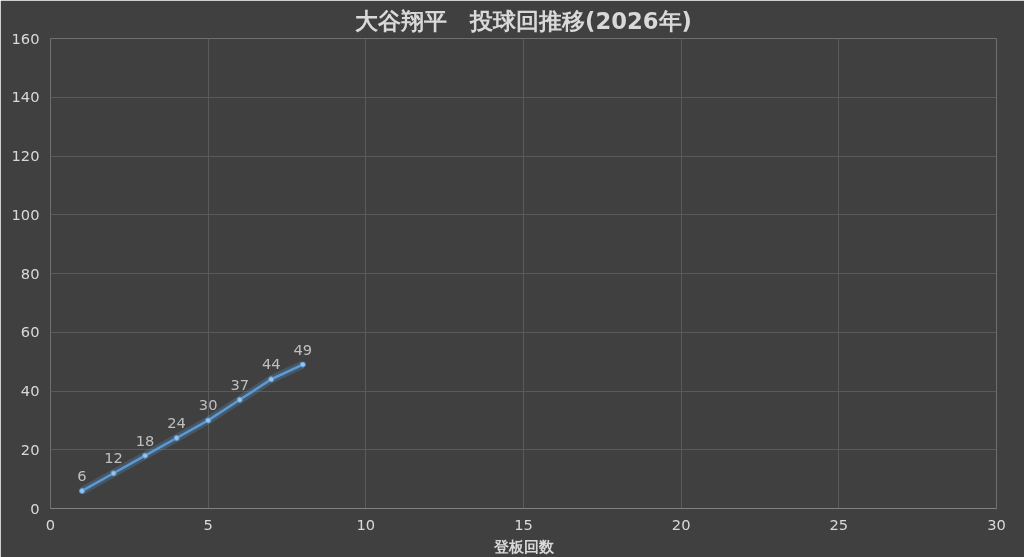 Image resolution: width=1024 pixels, height=557 pixels. I want to click on y-tick-label: 160, so click(25, 38).